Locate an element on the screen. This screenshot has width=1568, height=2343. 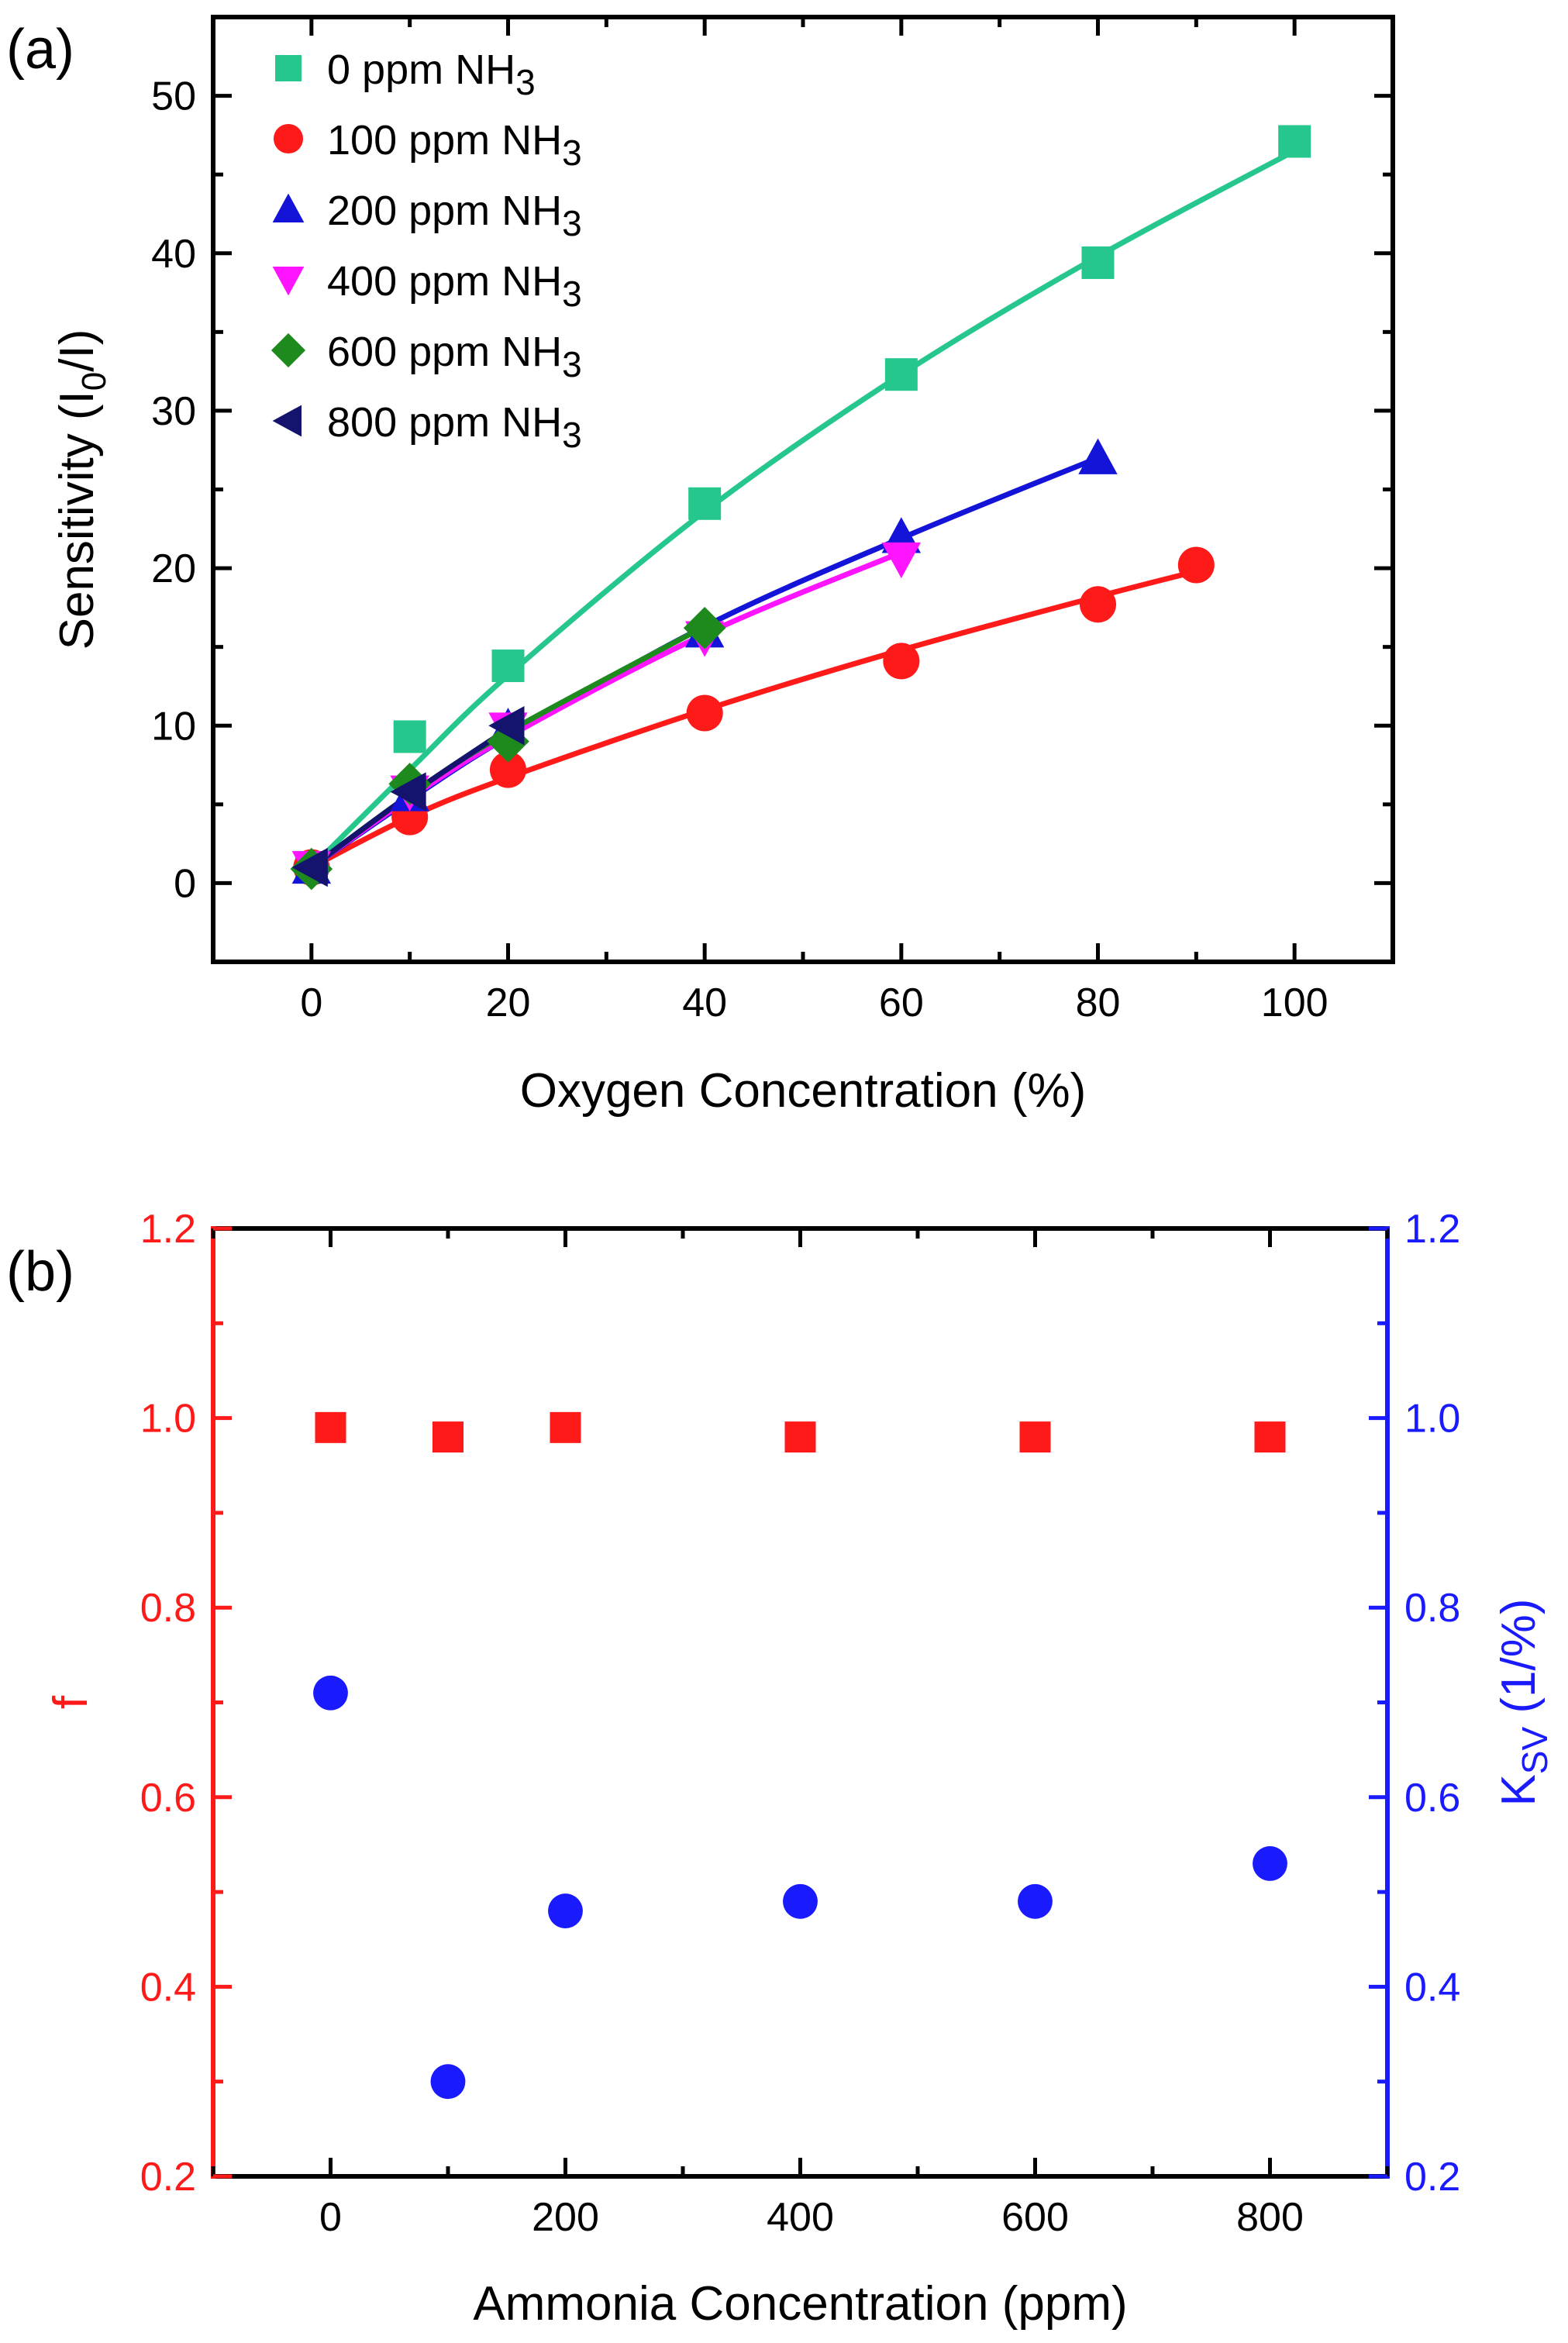
y-axis-title-right-b-sub: SV is located at coordinates (1535, 1751).